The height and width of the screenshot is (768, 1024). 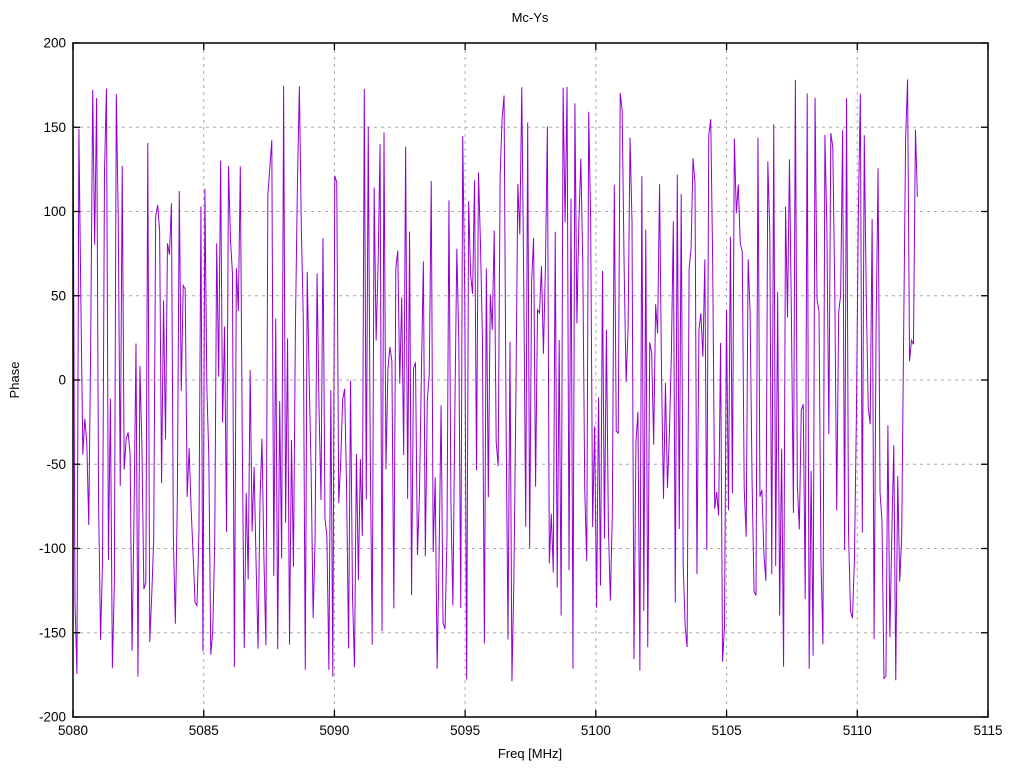 What do you see at coordinates (530, 17) in the screenshot?
I see `chart-title: Mc-Ys` at bounding box center [530, 17].